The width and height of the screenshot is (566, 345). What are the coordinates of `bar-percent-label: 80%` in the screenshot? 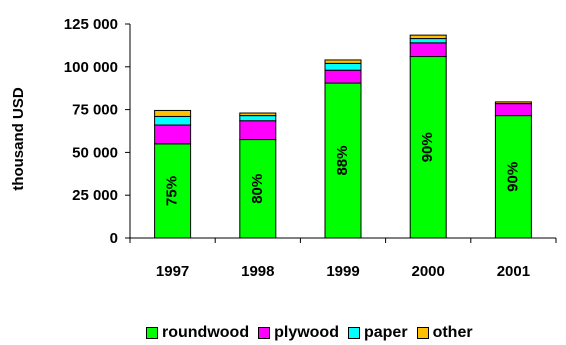 It's located at (257, 189).